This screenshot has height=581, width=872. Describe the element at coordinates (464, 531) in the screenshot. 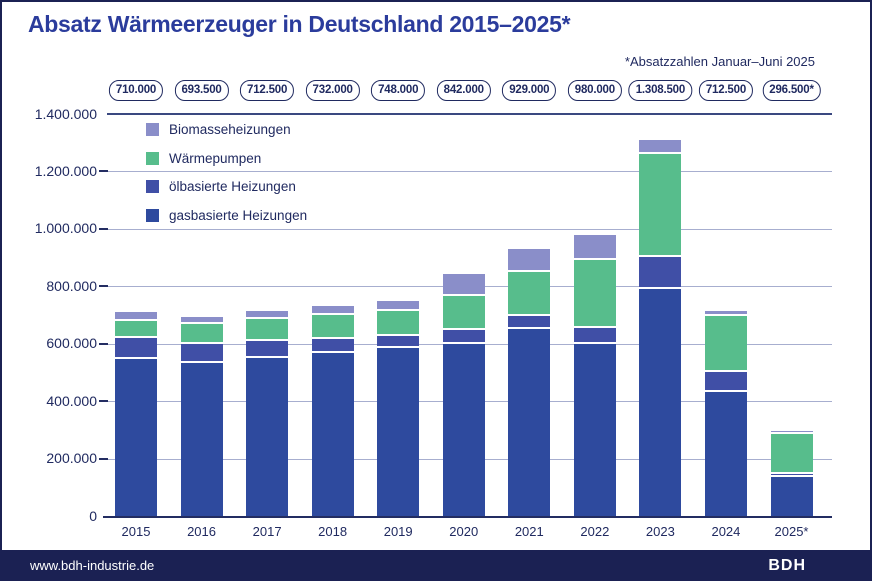

I see `x-tick-label: 2020` at that location.